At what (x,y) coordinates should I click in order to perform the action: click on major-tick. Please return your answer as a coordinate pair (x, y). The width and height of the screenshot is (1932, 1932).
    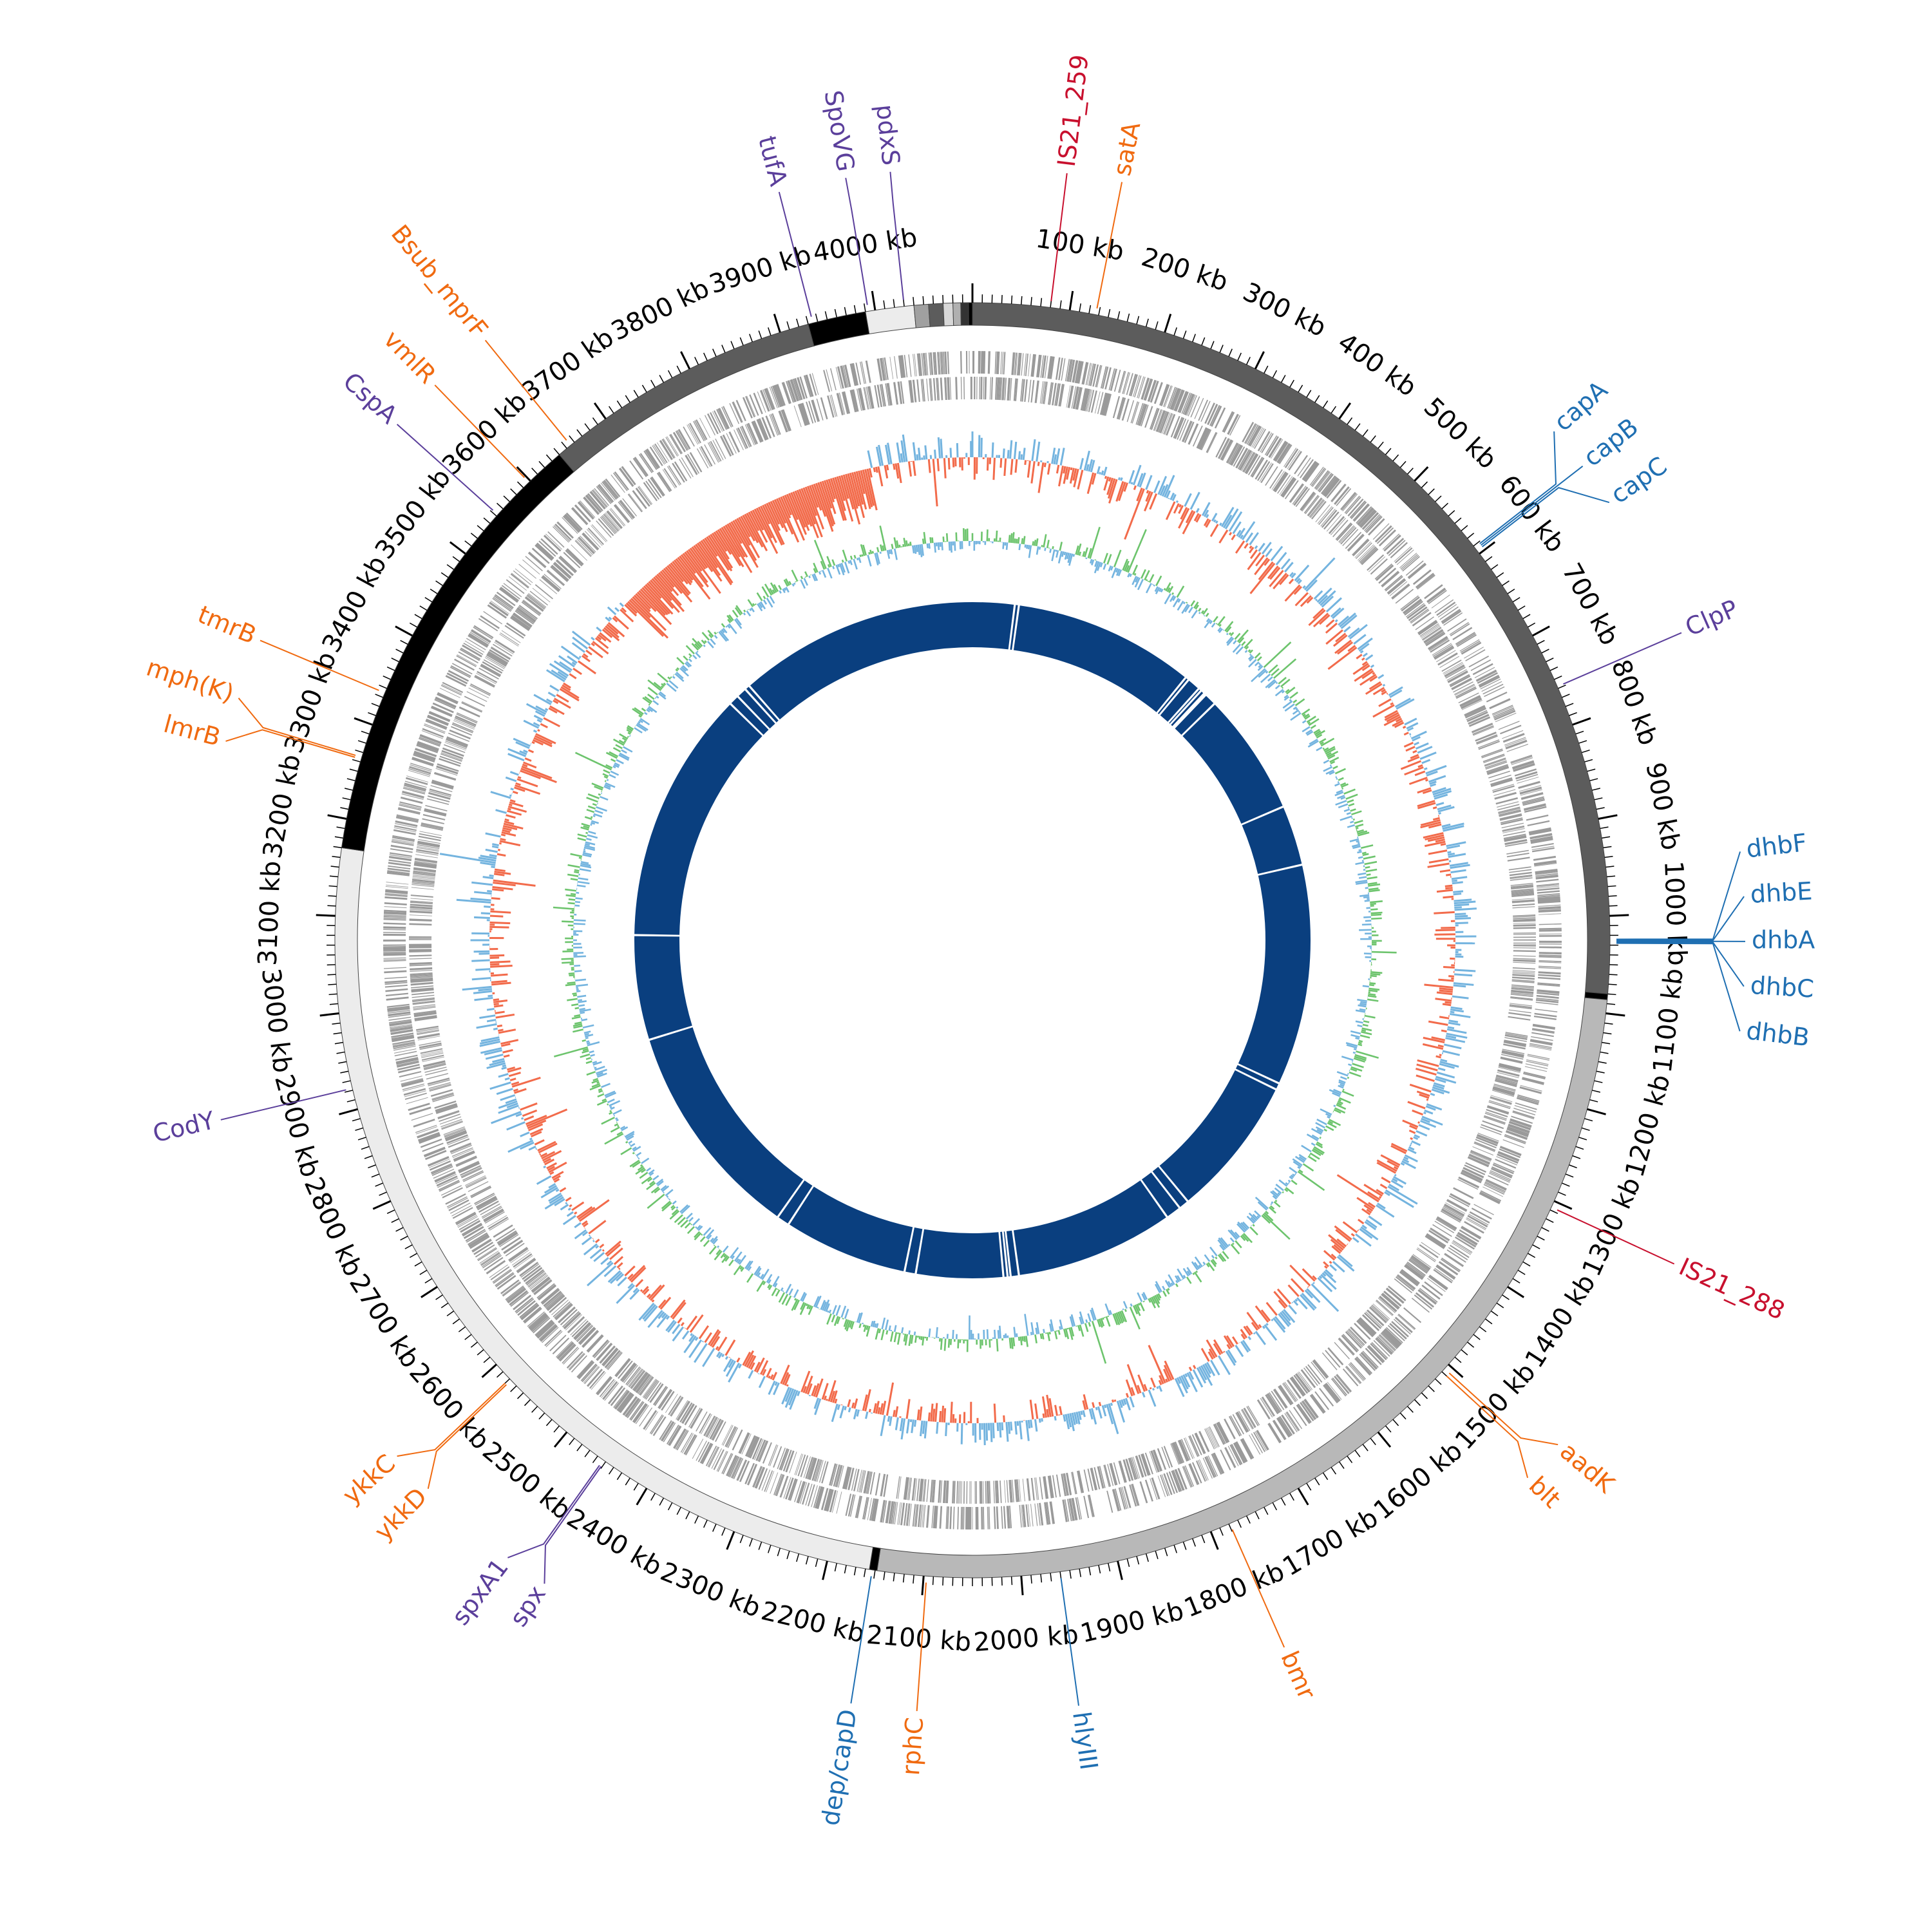
    Looking at the image, I should click on (1303, 1497).